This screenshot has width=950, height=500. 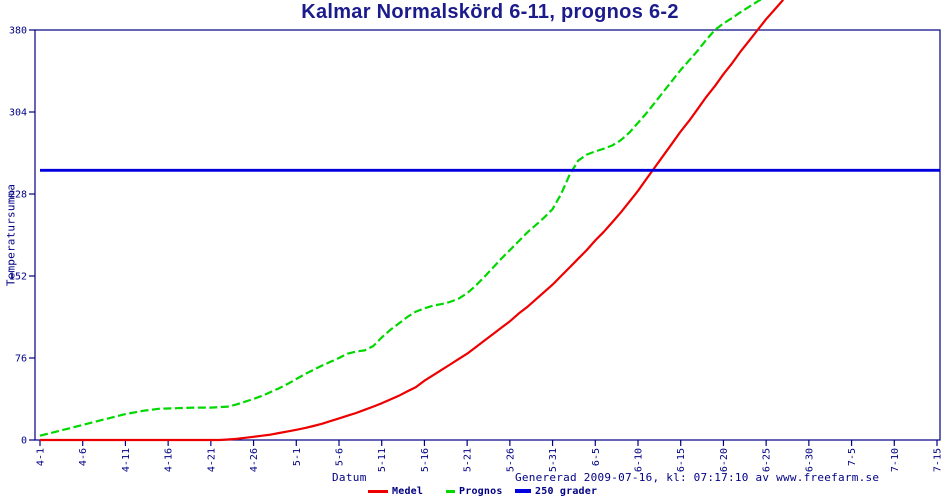 I want to click on y-tick-label: 380, so click(x=18, y=31).